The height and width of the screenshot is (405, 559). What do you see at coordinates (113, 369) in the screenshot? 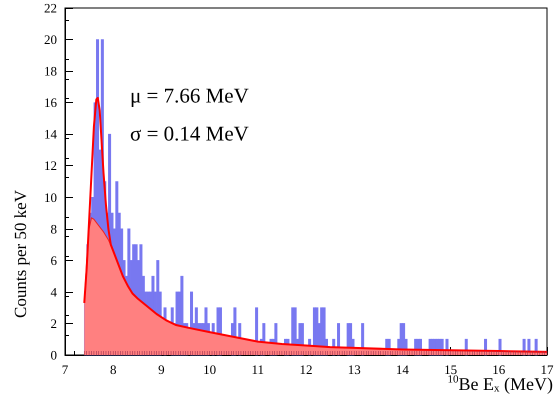
I see `x-tick-label: 8` at bounding box center [113, 369].